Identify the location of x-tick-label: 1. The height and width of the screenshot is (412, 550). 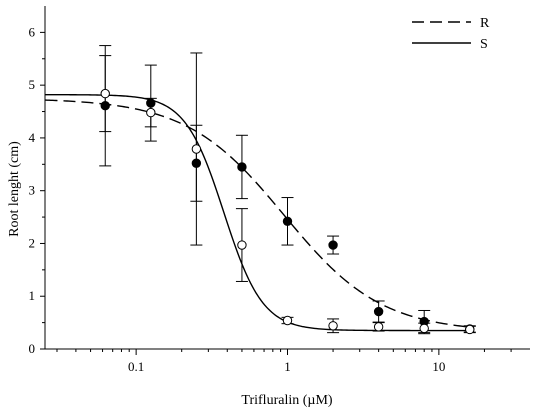
(287, 366).